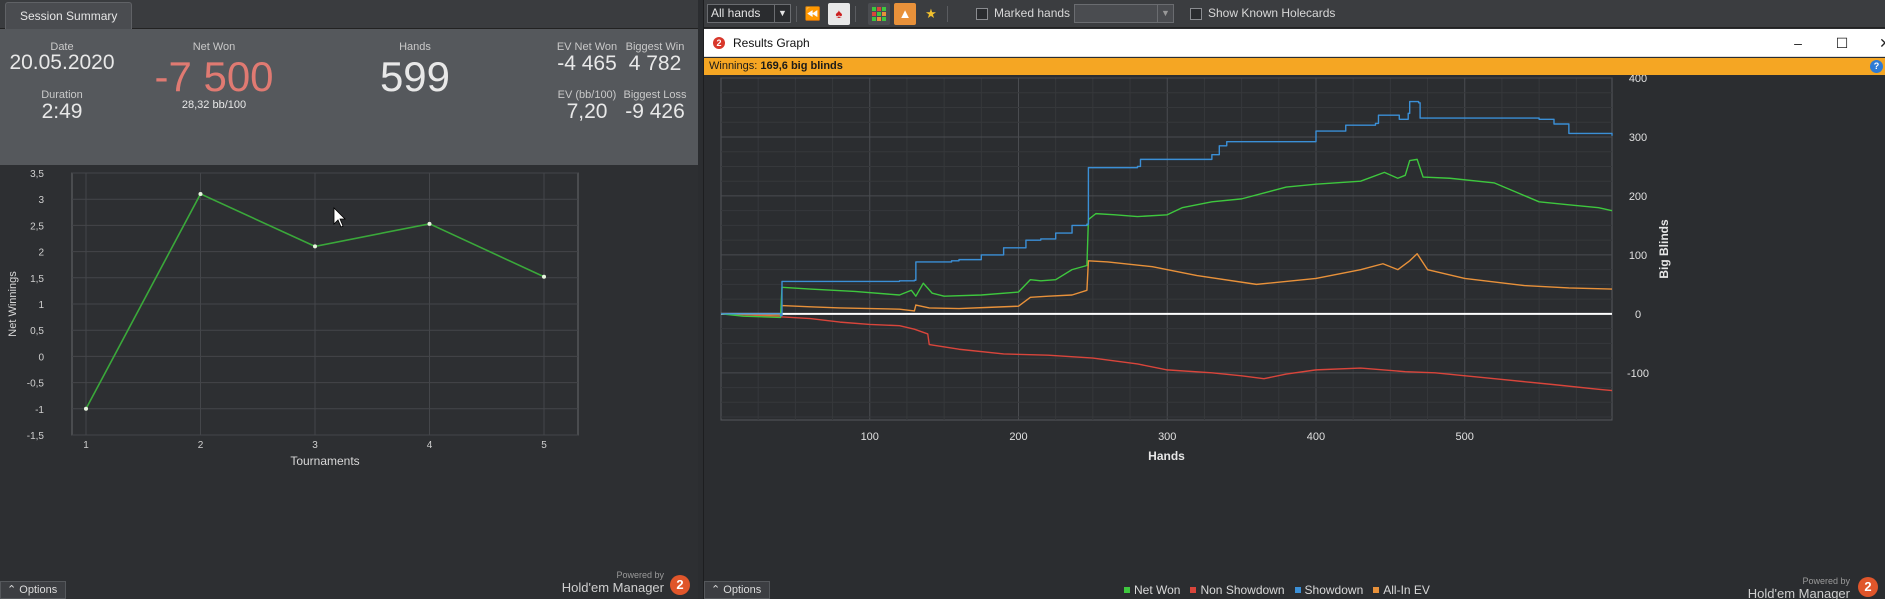 Image resolution: width=1885 pixels, height=599 pixels. I want to click on legend-label: Non Showdown, so click(1242, 590).